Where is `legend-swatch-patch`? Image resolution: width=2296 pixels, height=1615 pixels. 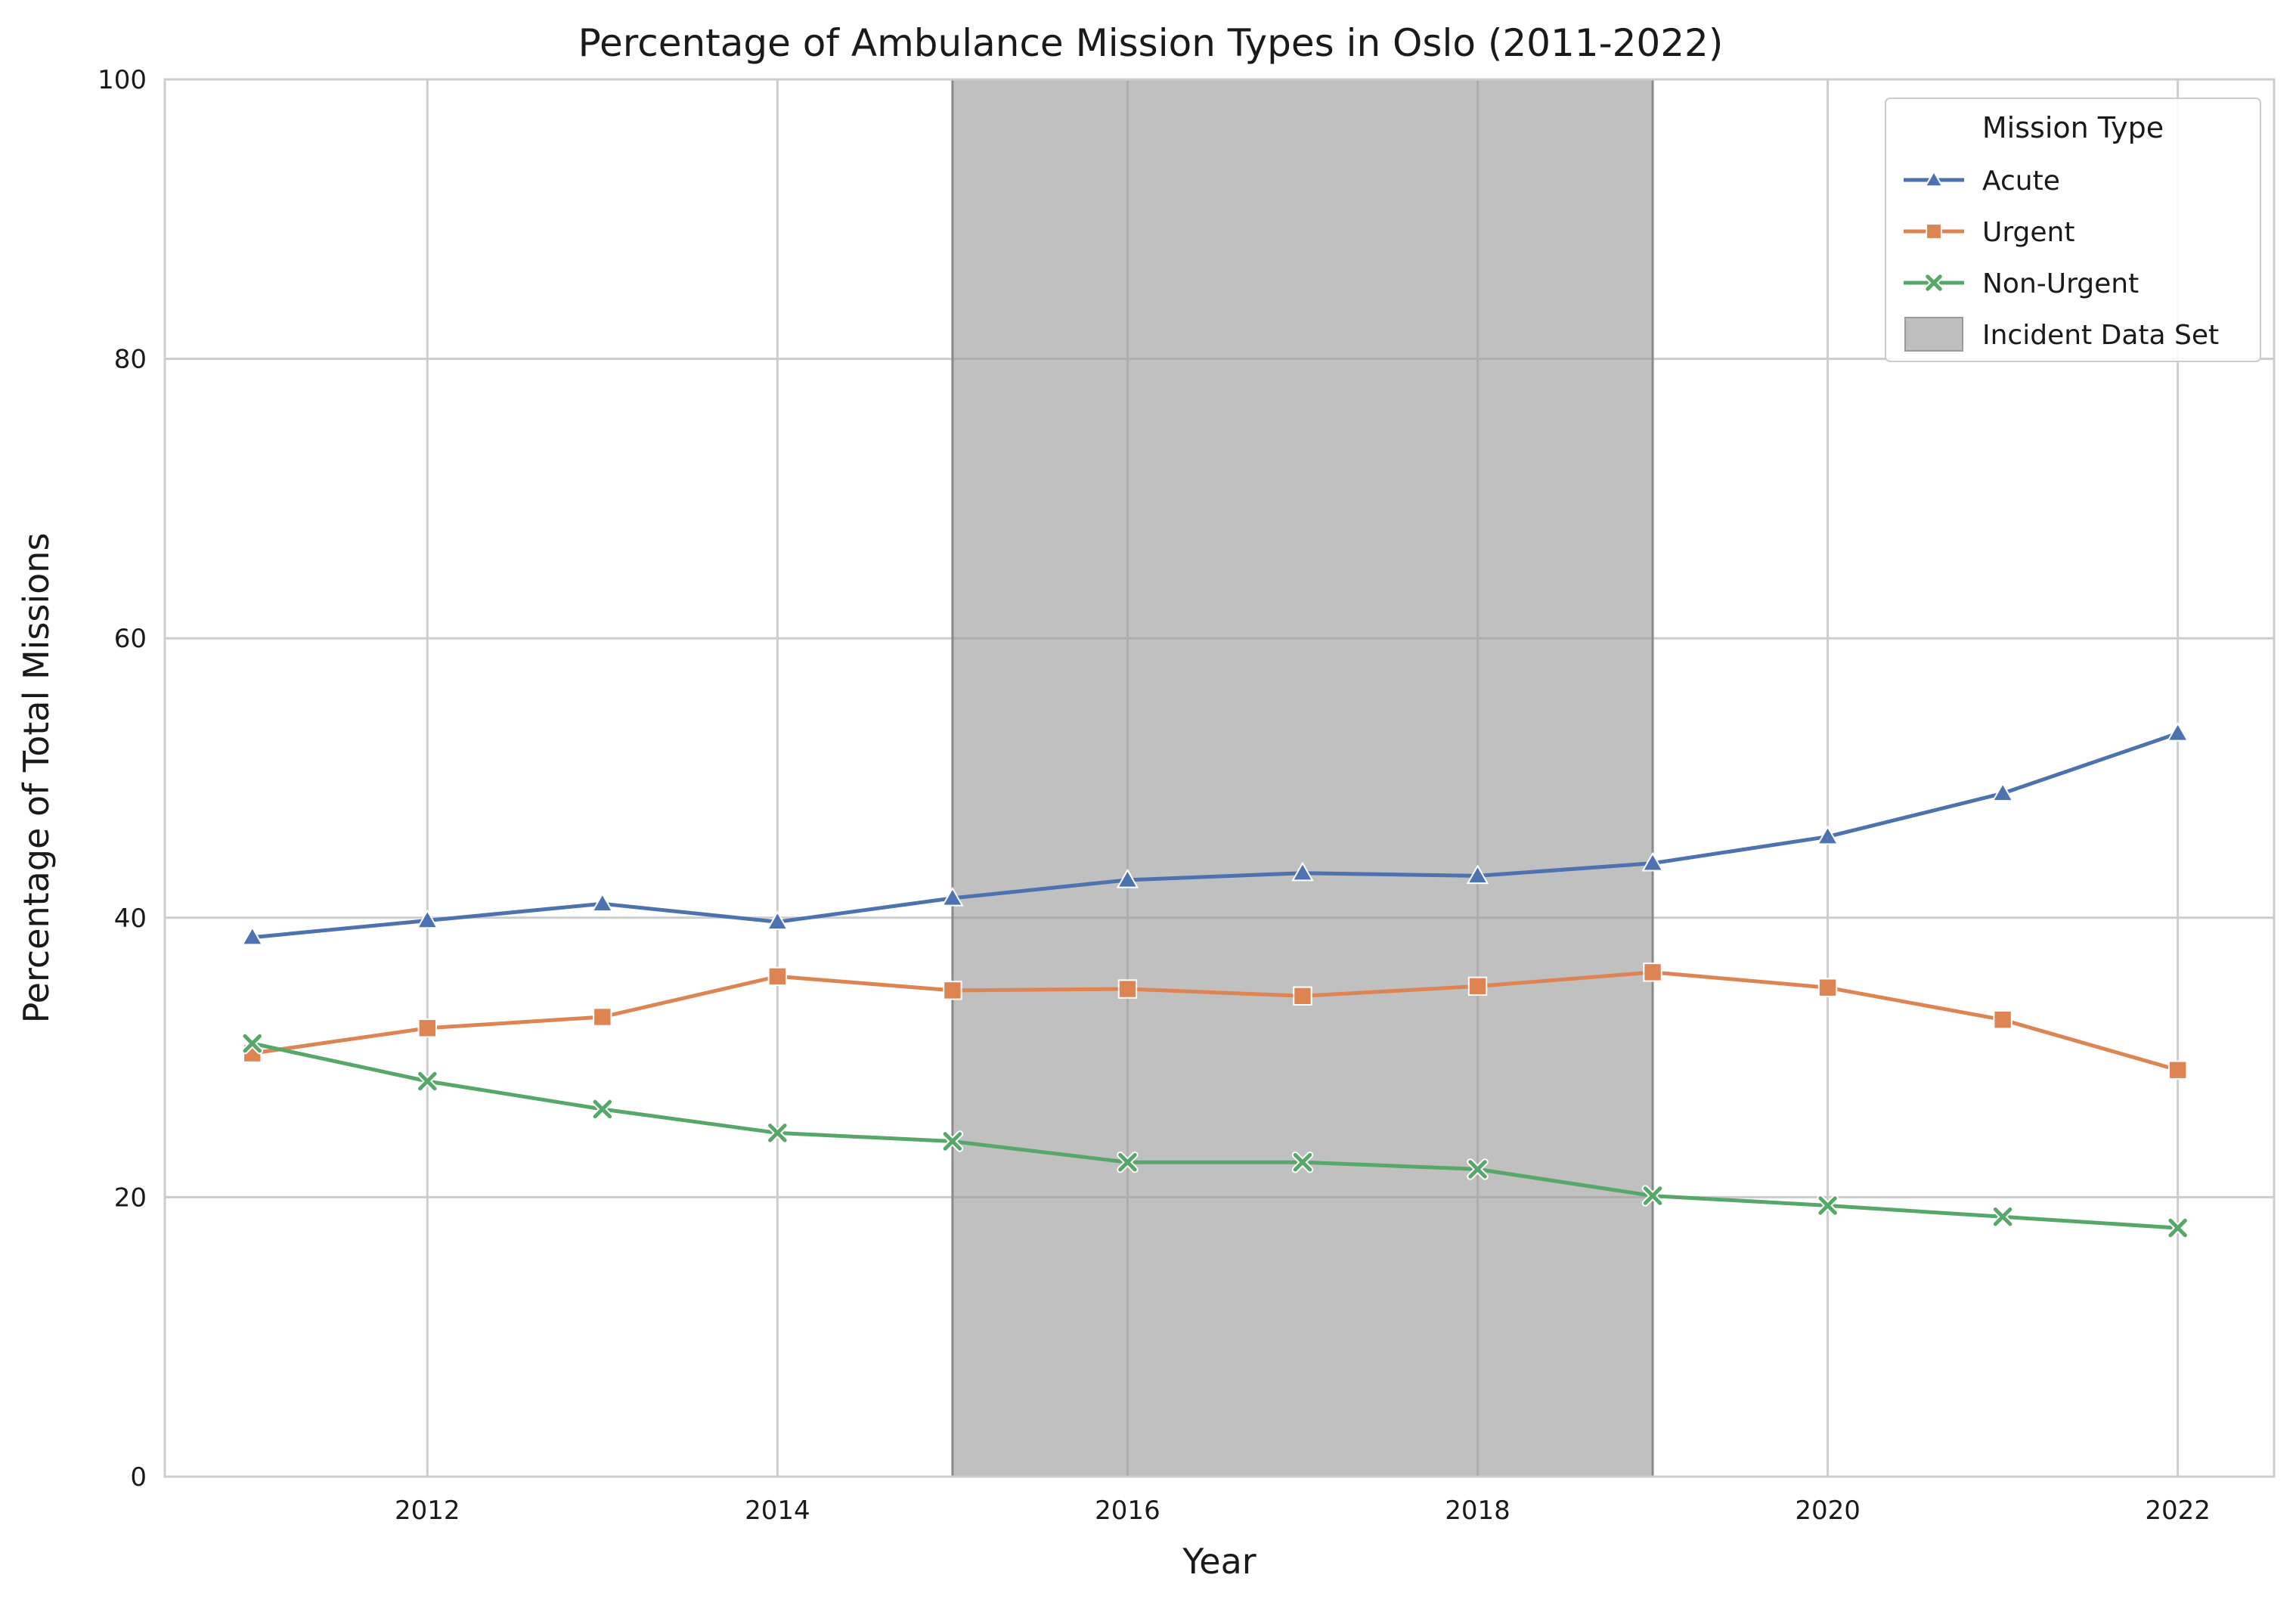 legend-swatch-patch is located at coordinates (1933, 334).